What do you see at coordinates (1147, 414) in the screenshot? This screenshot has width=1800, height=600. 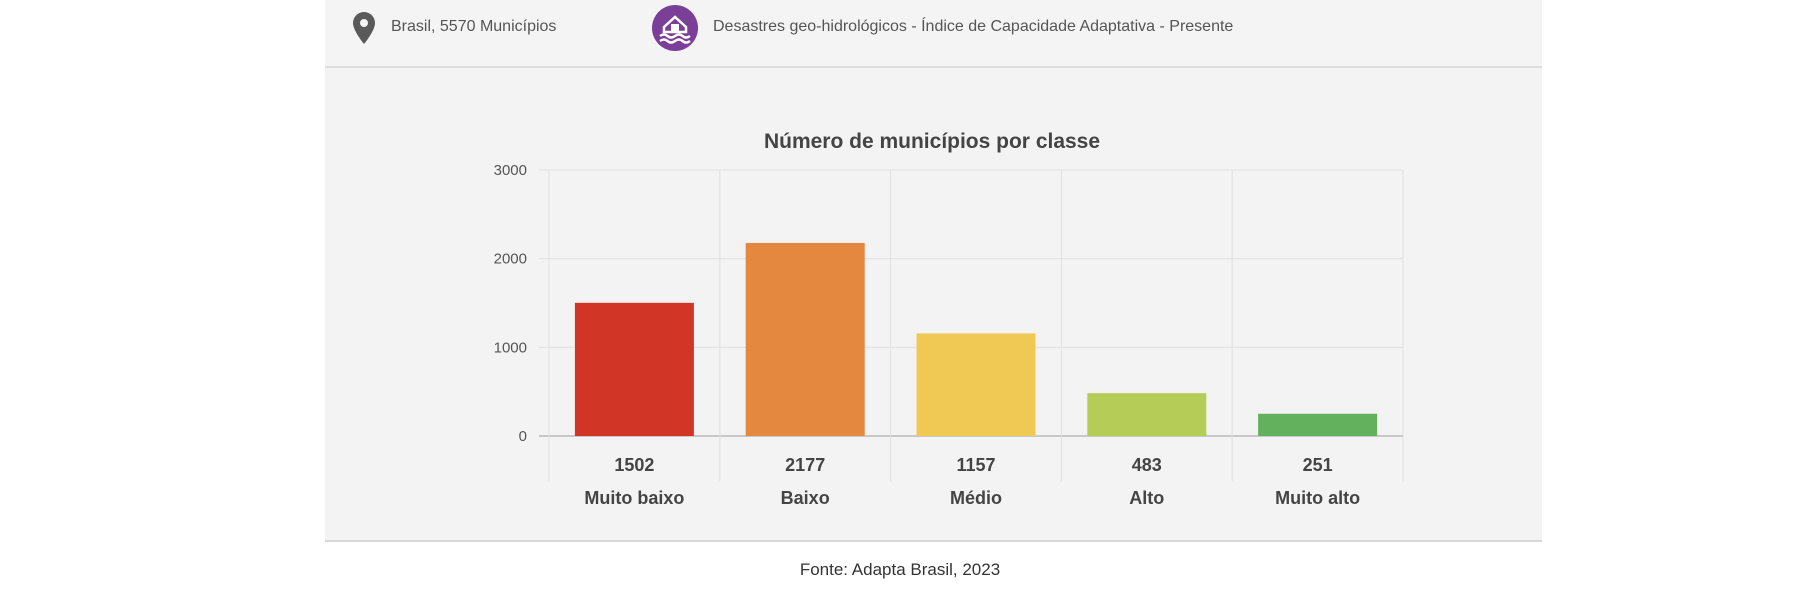 I see `bar-alto` at bounding box center [1147, 414].